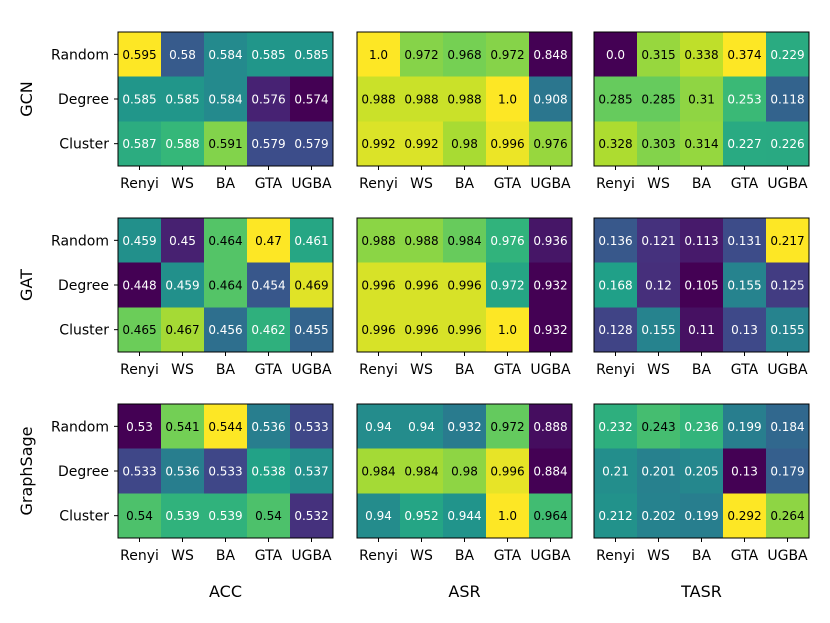 The height and width of the screenshot is (623, 830). I want to click on cell-value-label: 0.952, so click(421, 516).